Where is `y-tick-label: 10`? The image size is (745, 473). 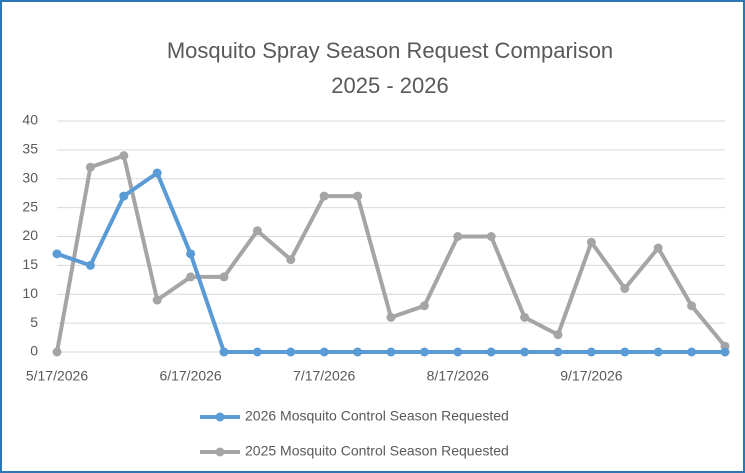
y-tick-label: 10 is located at coordinates (30, 293).